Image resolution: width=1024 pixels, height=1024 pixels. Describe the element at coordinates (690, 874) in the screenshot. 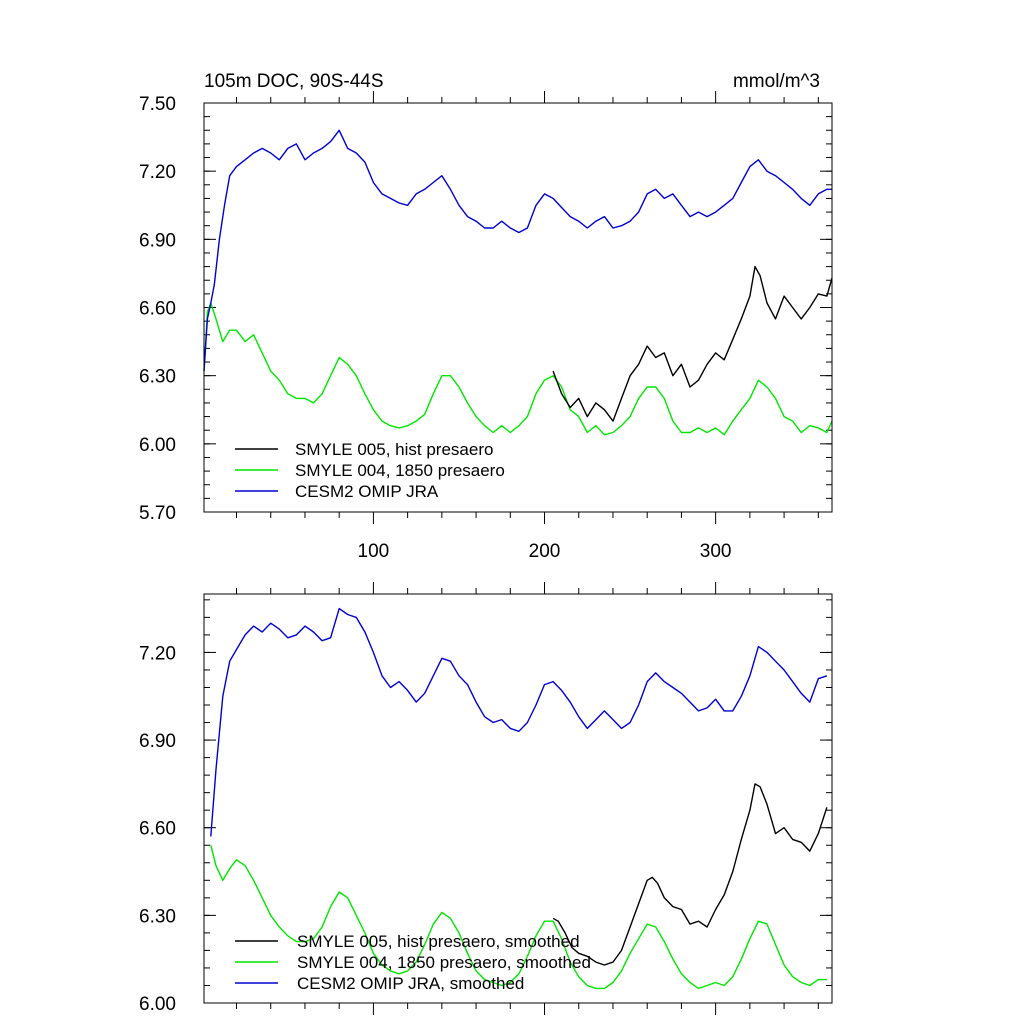

I see `bottom-series-line-hist` at that location.